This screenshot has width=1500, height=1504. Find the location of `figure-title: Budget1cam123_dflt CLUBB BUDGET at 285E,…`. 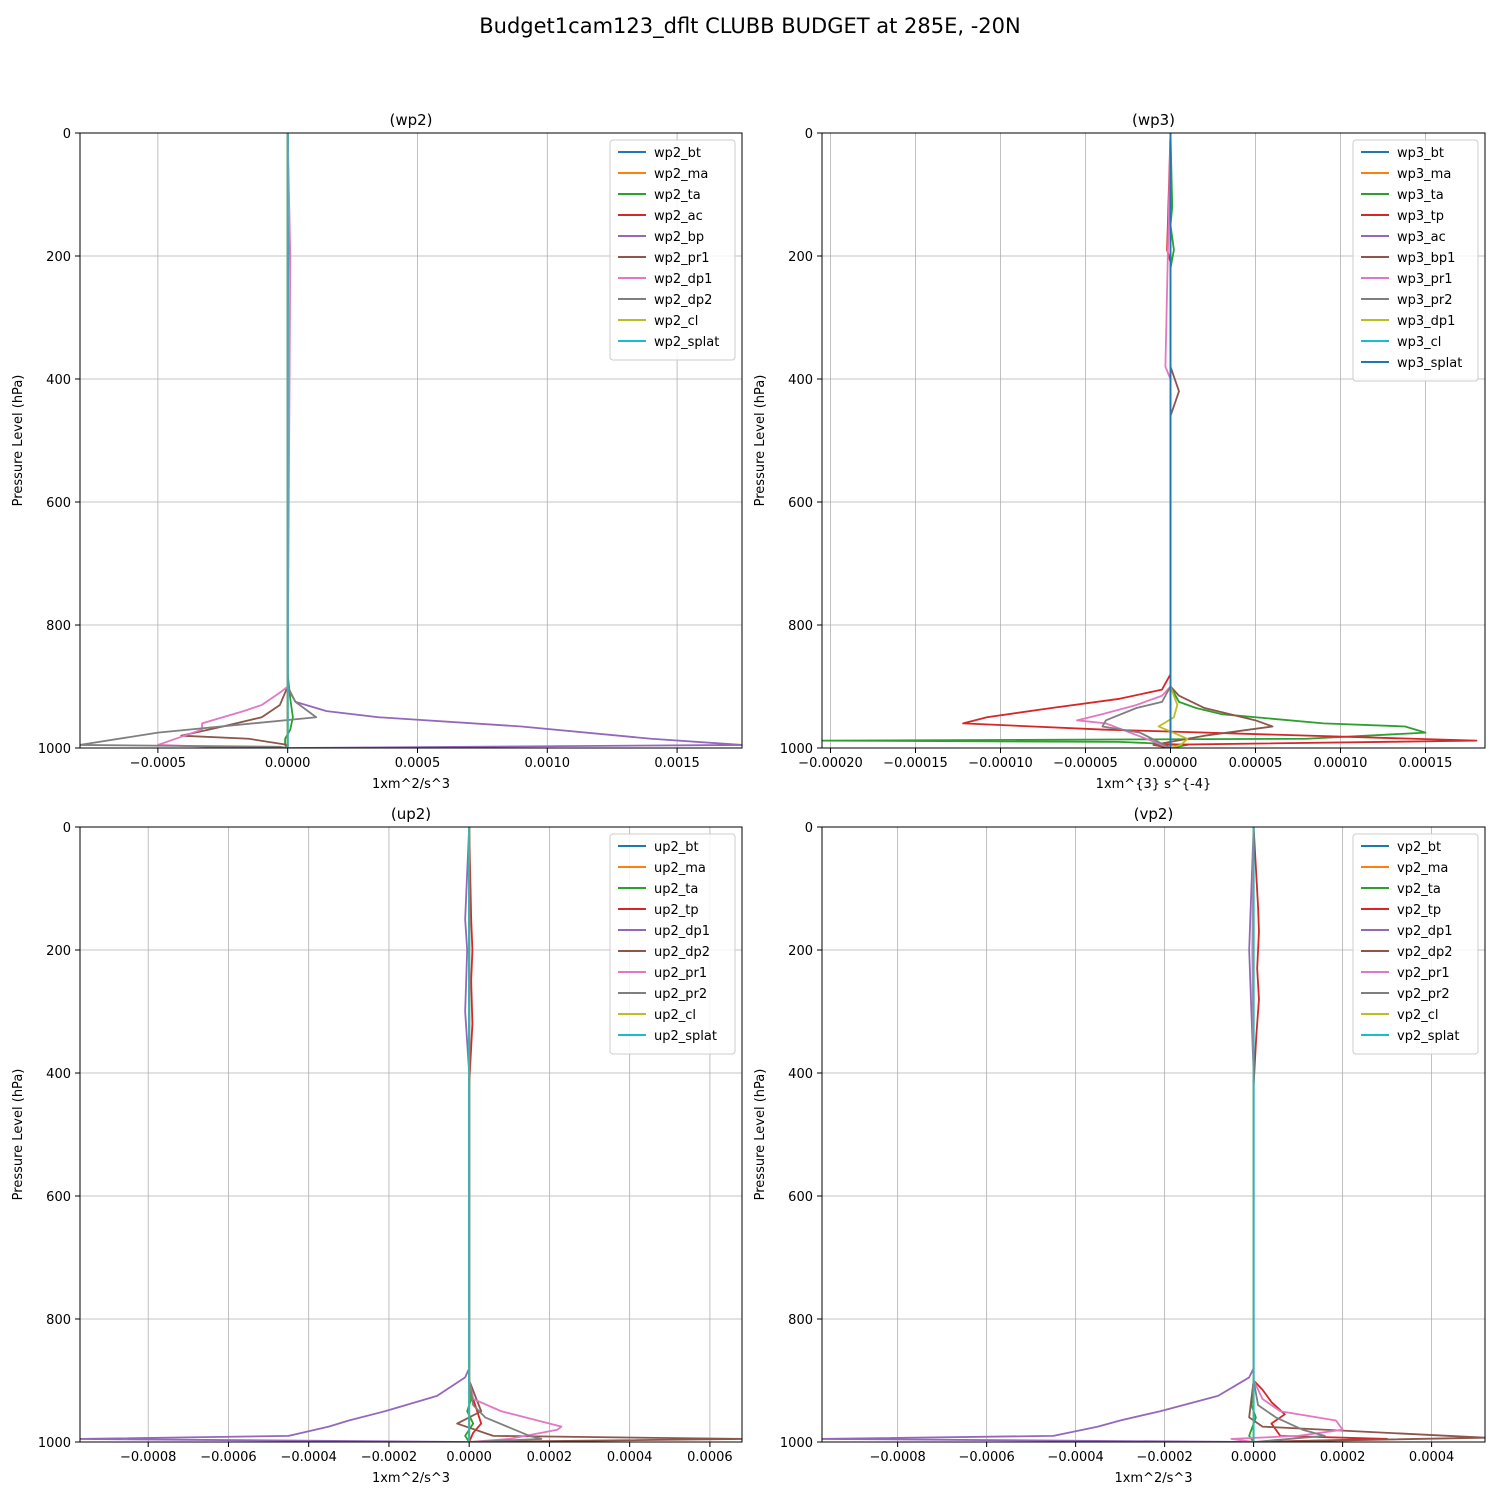

figure-title: Budget1cam123_dflt CLUBB BUDGET at 285E,… is located at coordinates (750, 26).